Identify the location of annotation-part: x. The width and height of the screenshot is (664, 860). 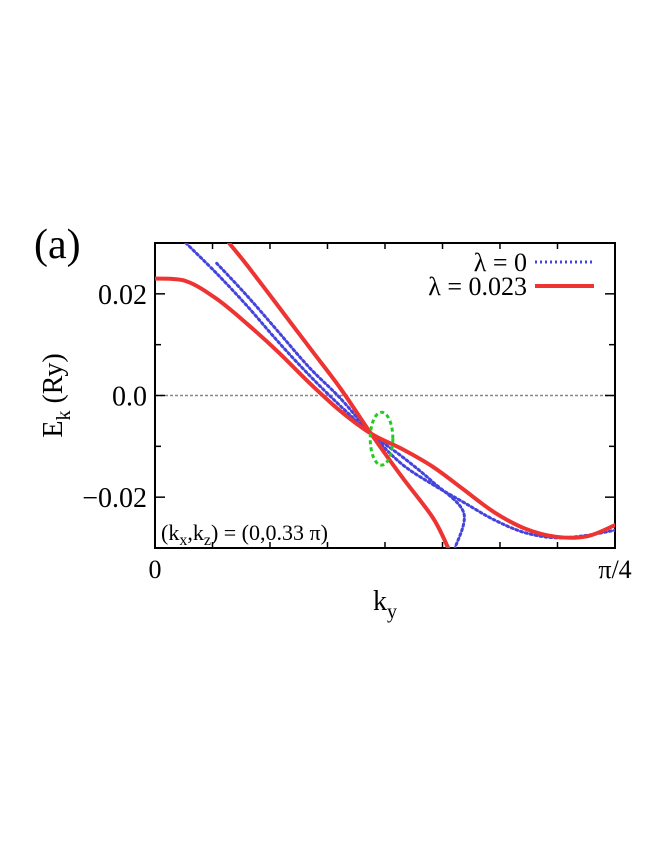
(183, 540).